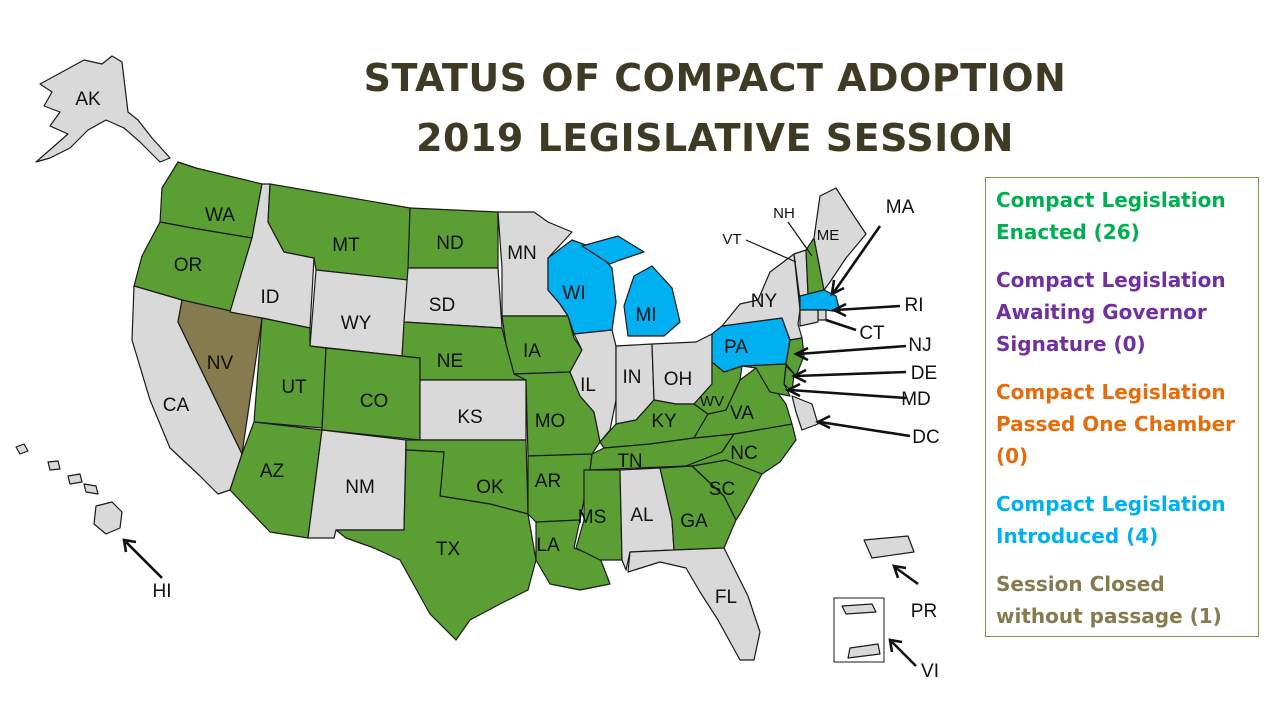  What do you see at coordinates (715, 78) in the screenshot?
I see `map-title-line1: STATUS OF COMPACT ADOPTION` at bounding box center [715, 78].